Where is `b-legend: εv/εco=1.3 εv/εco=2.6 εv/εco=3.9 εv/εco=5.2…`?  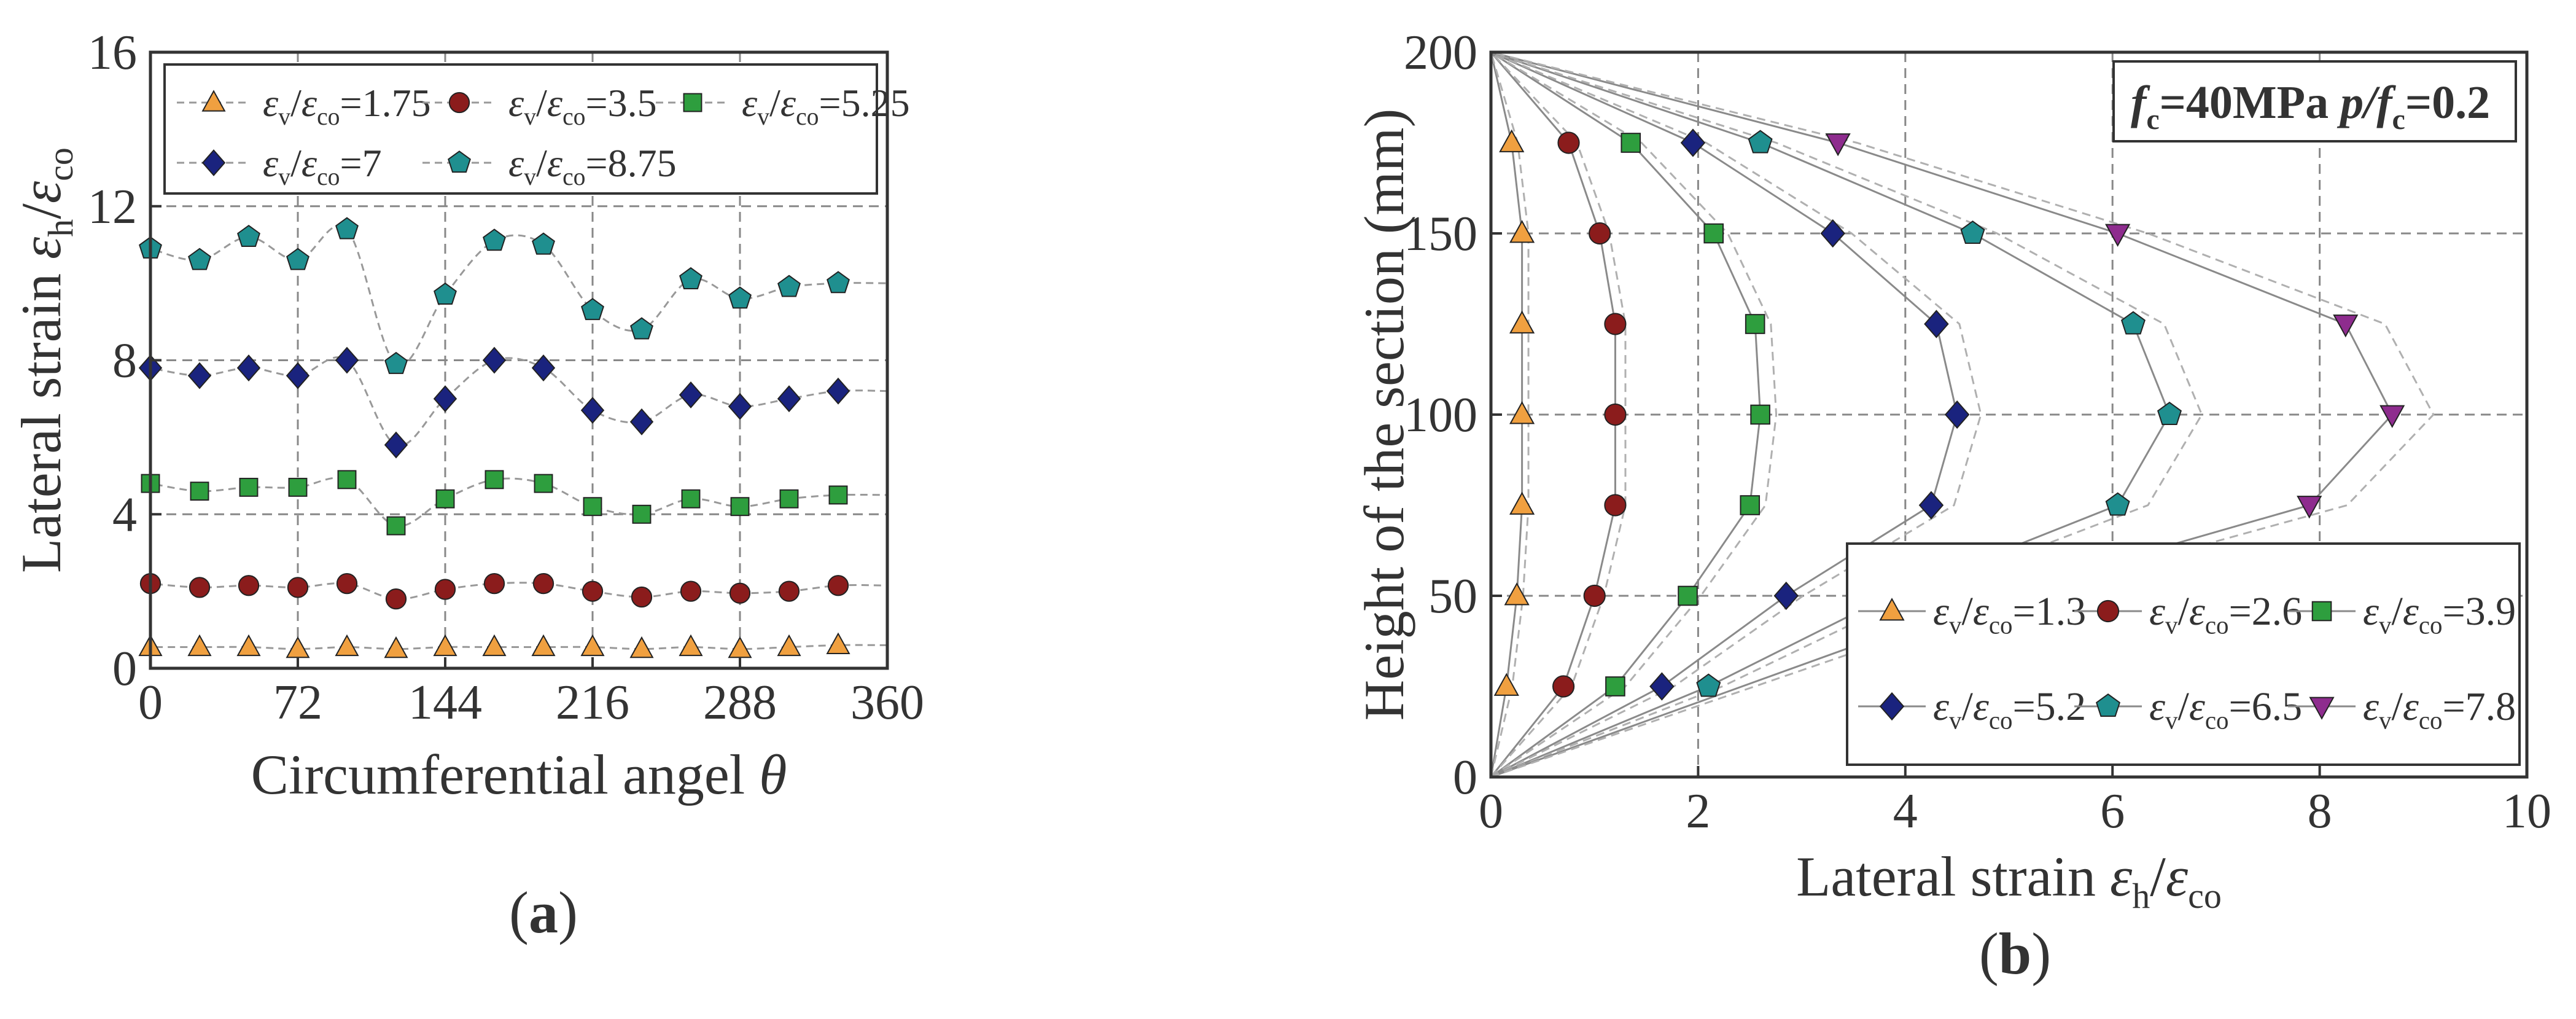
b-legend: εv/εco=1.3 εv/εco=2.6 εv/εco=3.9 εv/εco=5.2… is located at coordinates (2183, 654).